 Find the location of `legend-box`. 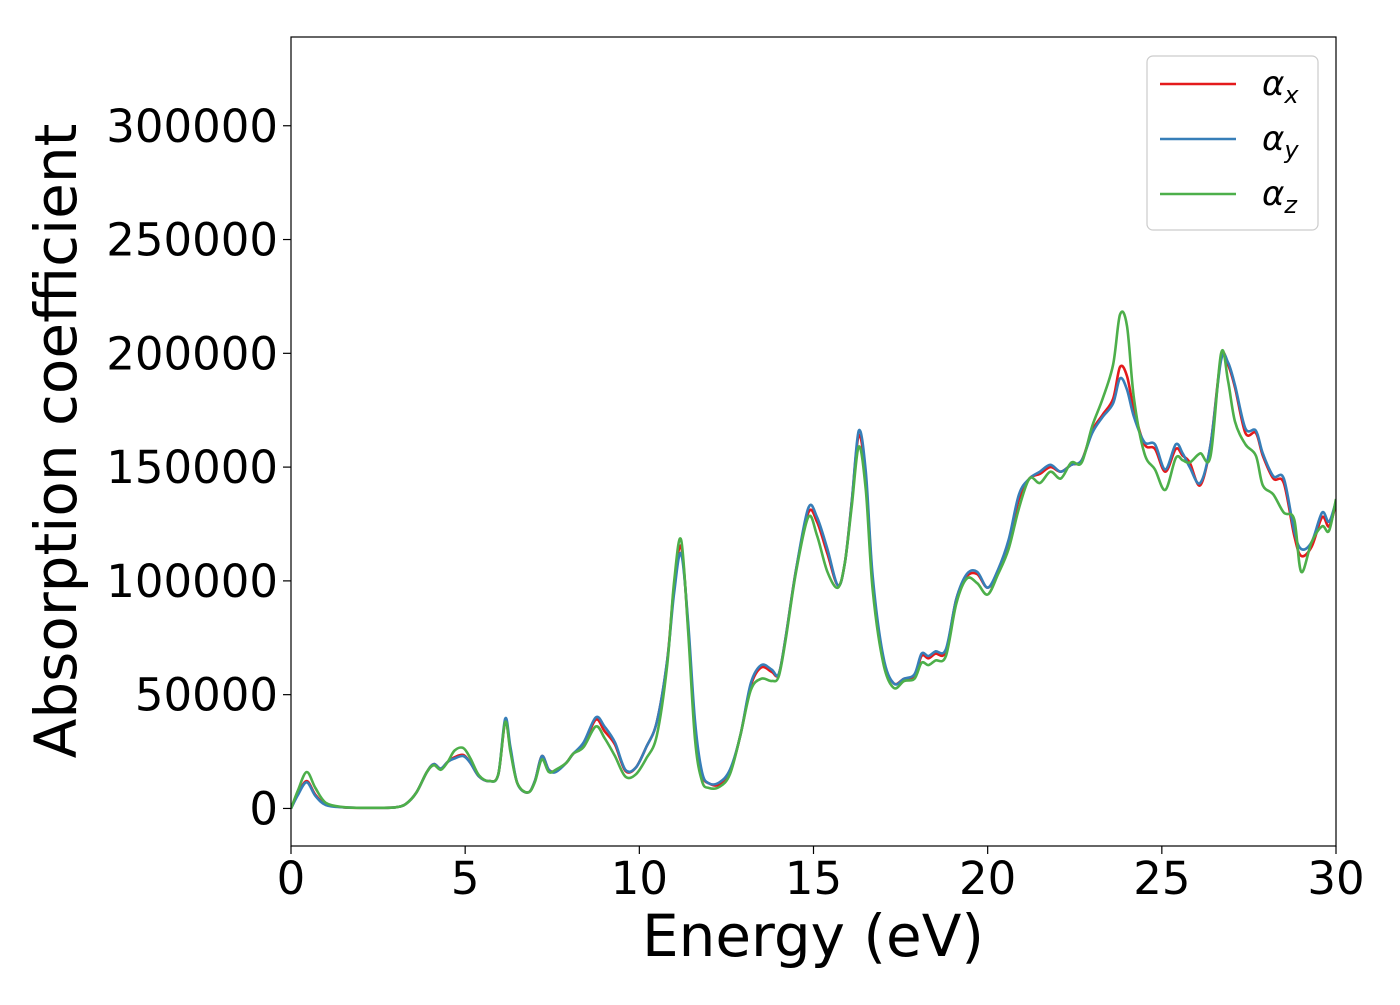

legend-box is located at coordinates (1232, 143).